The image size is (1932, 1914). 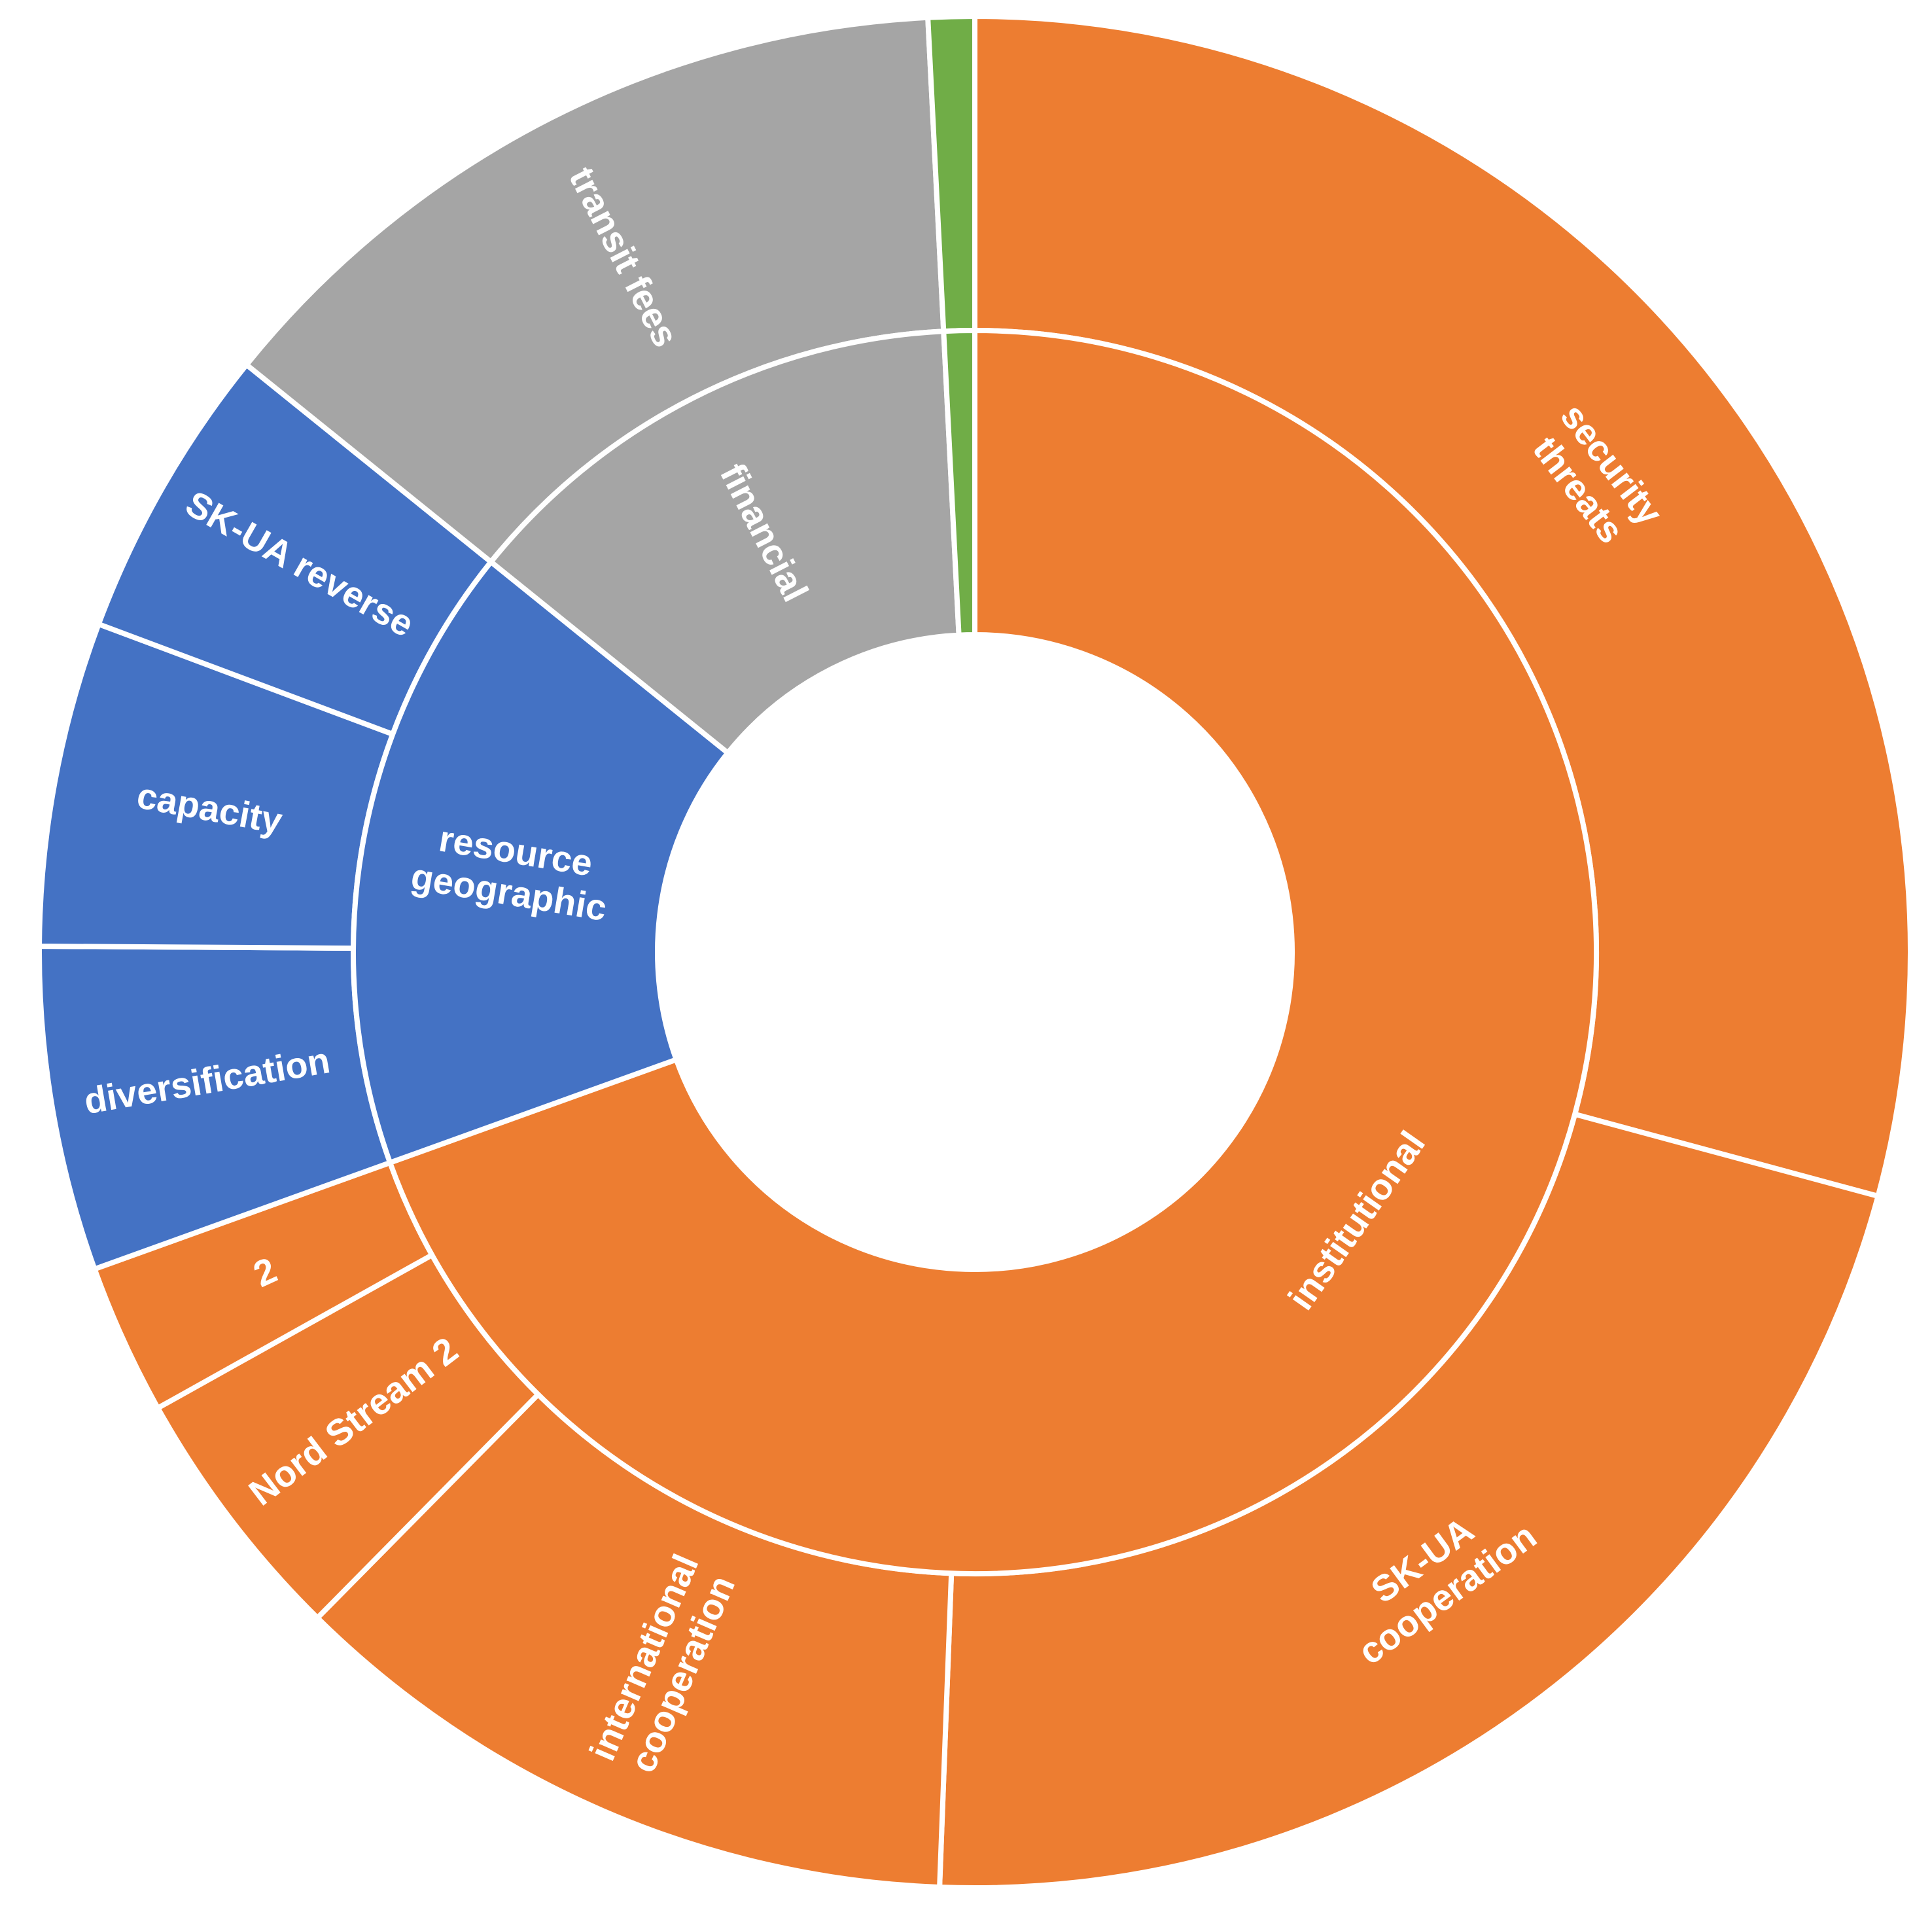 I want to click on inner-segment-financial, so click(x=724, y=543).